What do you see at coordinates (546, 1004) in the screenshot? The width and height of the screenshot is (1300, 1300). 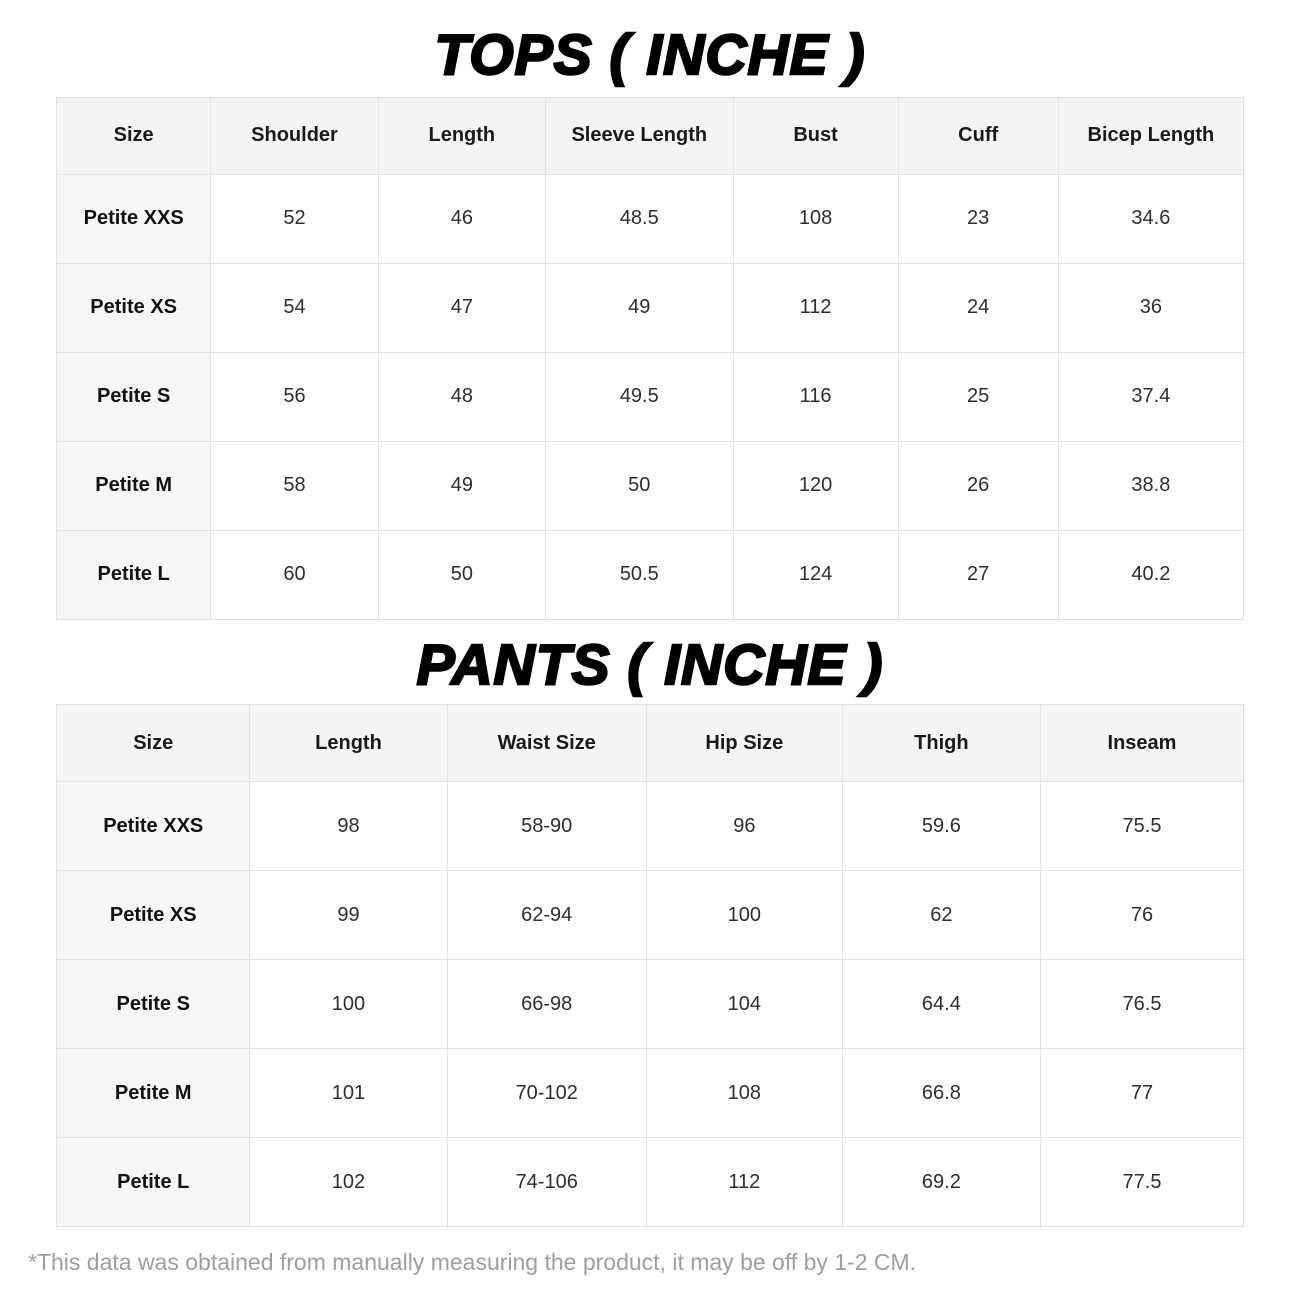 I see `value-cell: 66-98` at bounding box center [546, 1004].